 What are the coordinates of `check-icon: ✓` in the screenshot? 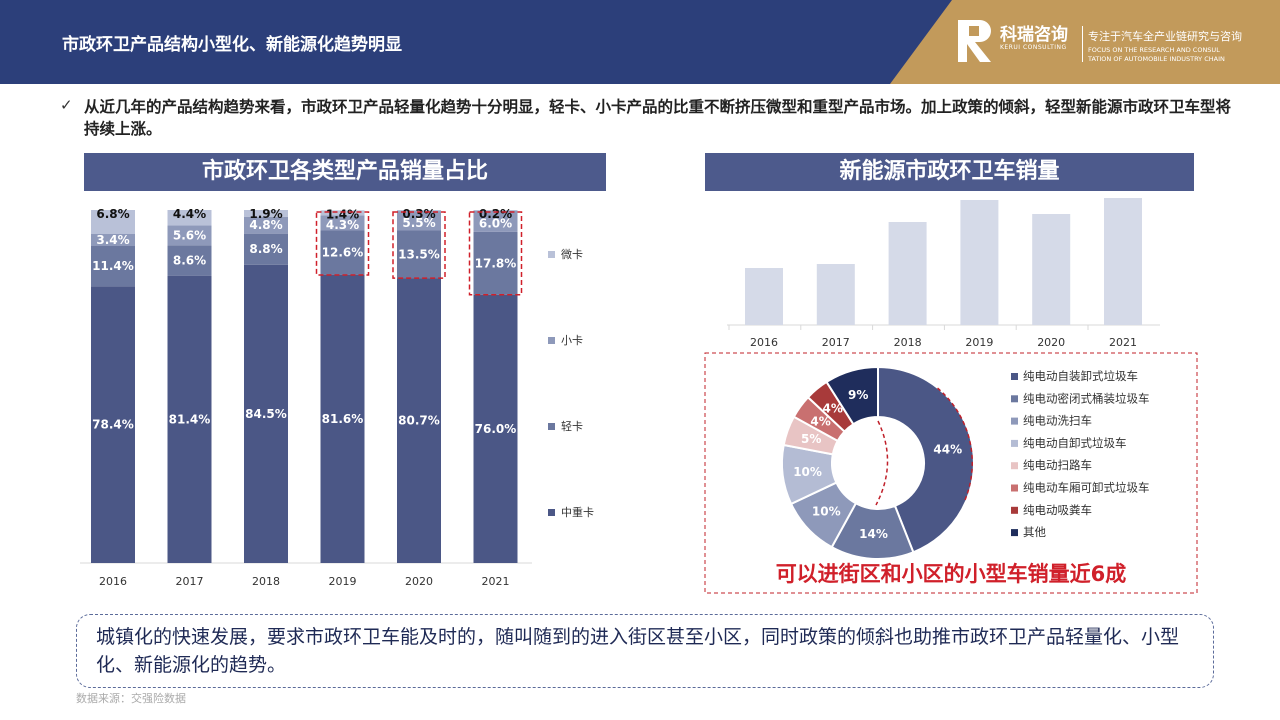 It's located at (66, 105).